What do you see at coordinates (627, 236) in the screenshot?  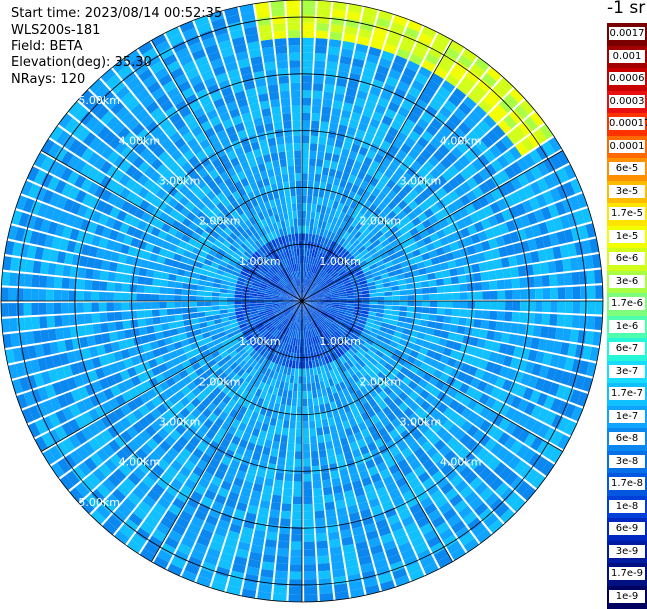 I see `colorbar-tick-label: 1e-5` at bounding box center [627, 236].